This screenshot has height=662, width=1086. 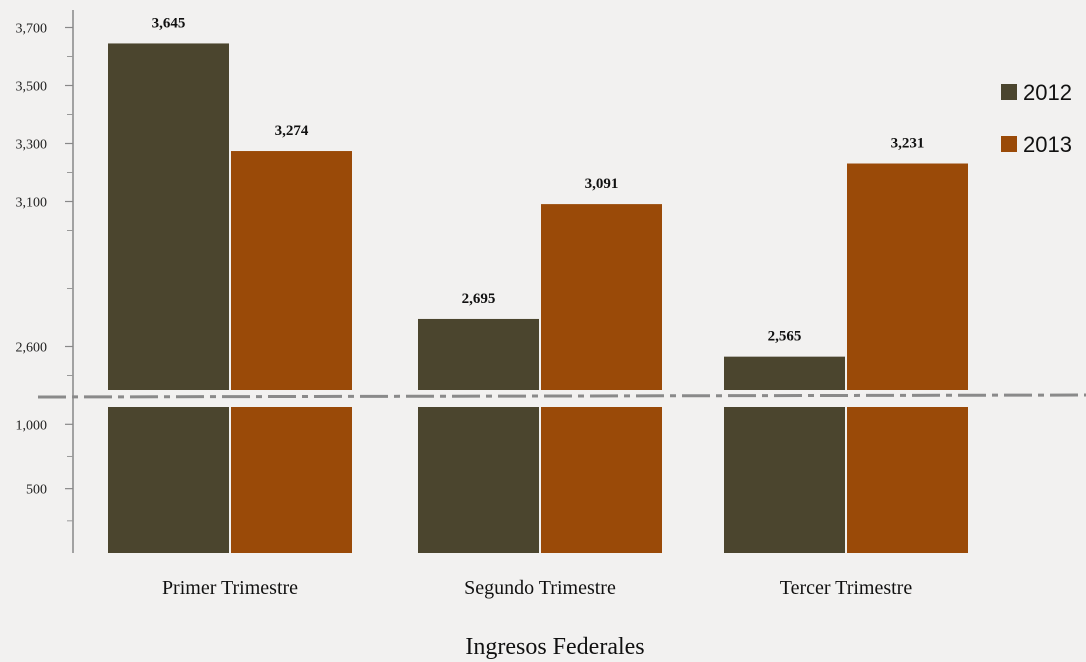 What do you see at coordinates (292, 131) in the screenshot?
I see `data-label-2013-1: 3,274` at bounding box center [292, 131].